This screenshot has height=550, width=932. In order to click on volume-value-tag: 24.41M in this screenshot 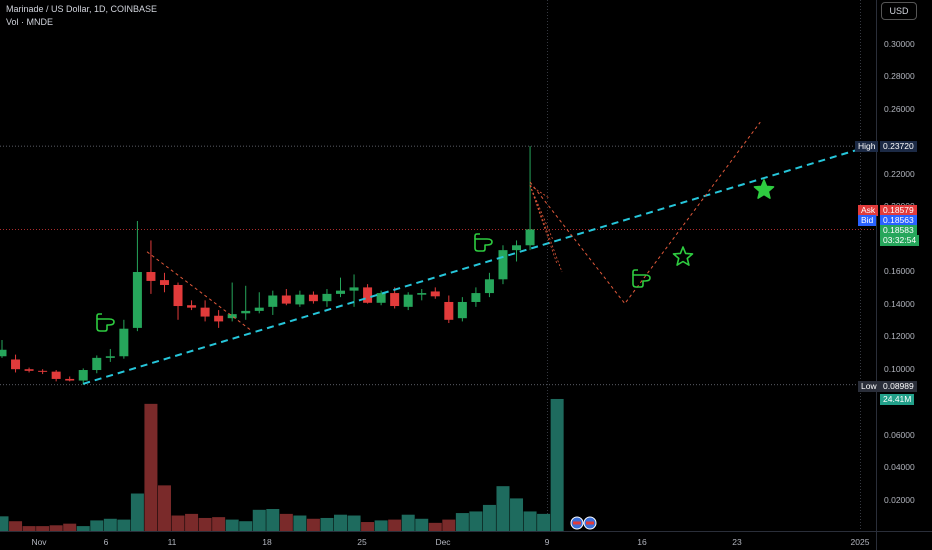, I will do `click(897, 399)`.